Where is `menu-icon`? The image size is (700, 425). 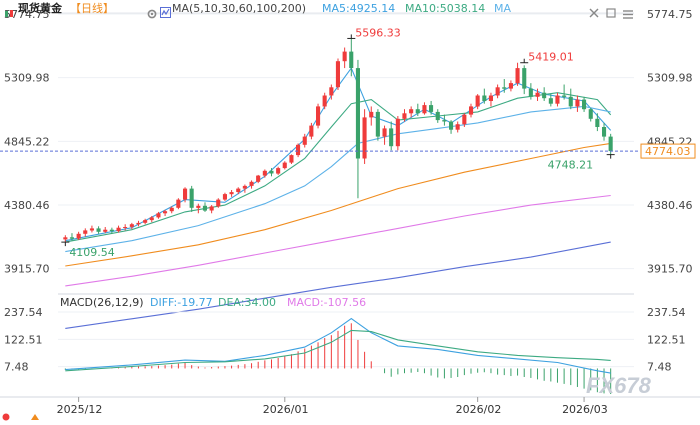
menu-icon is located at coordinates (628, 11).